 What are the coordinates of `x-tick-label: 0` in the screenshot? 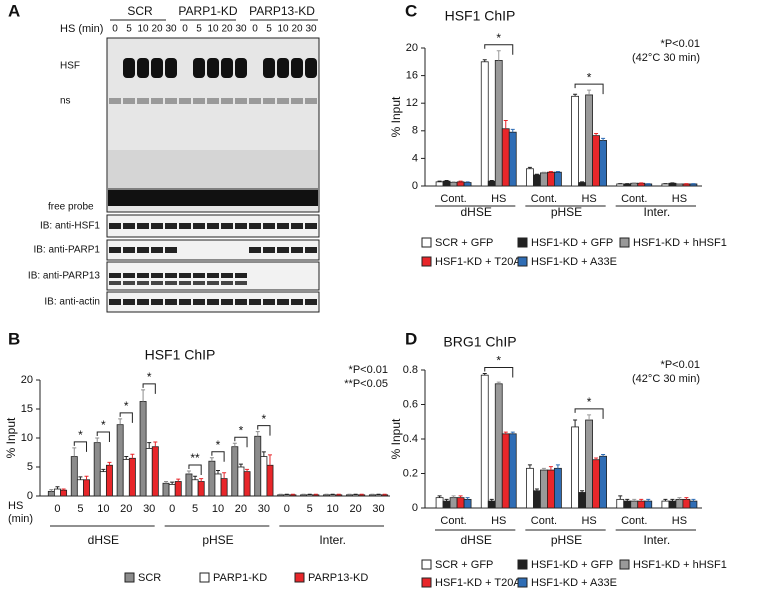 It's located at (287, 509).